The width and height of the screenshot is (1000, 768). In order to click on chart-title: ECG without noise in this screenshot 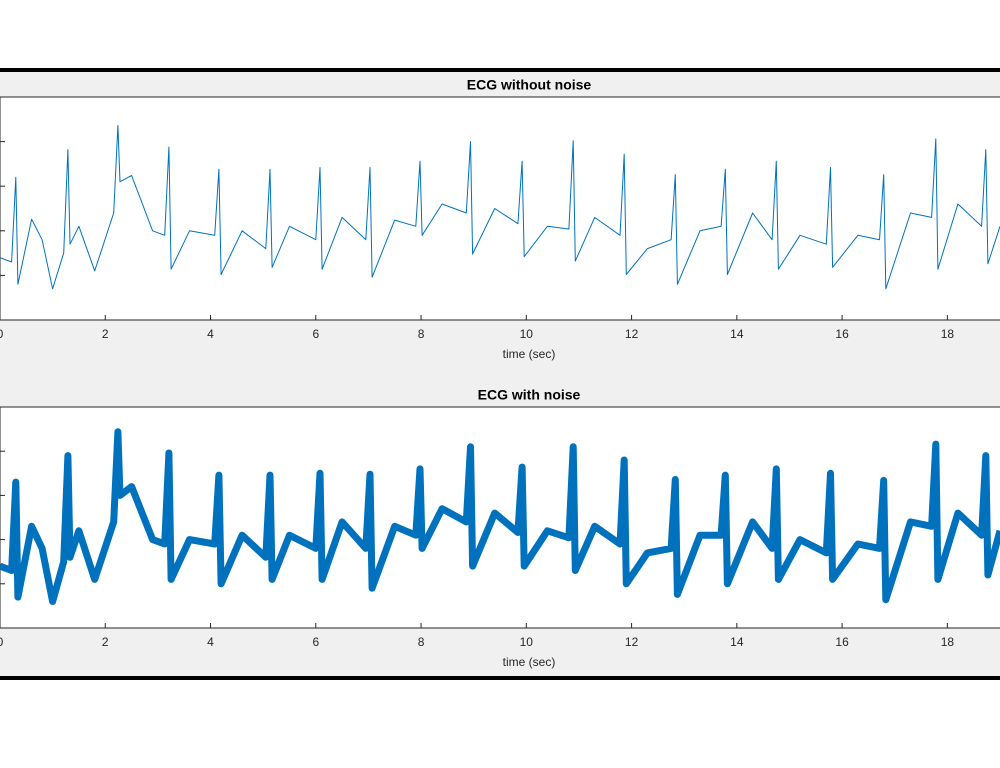, I will do `click(529, 85)`.